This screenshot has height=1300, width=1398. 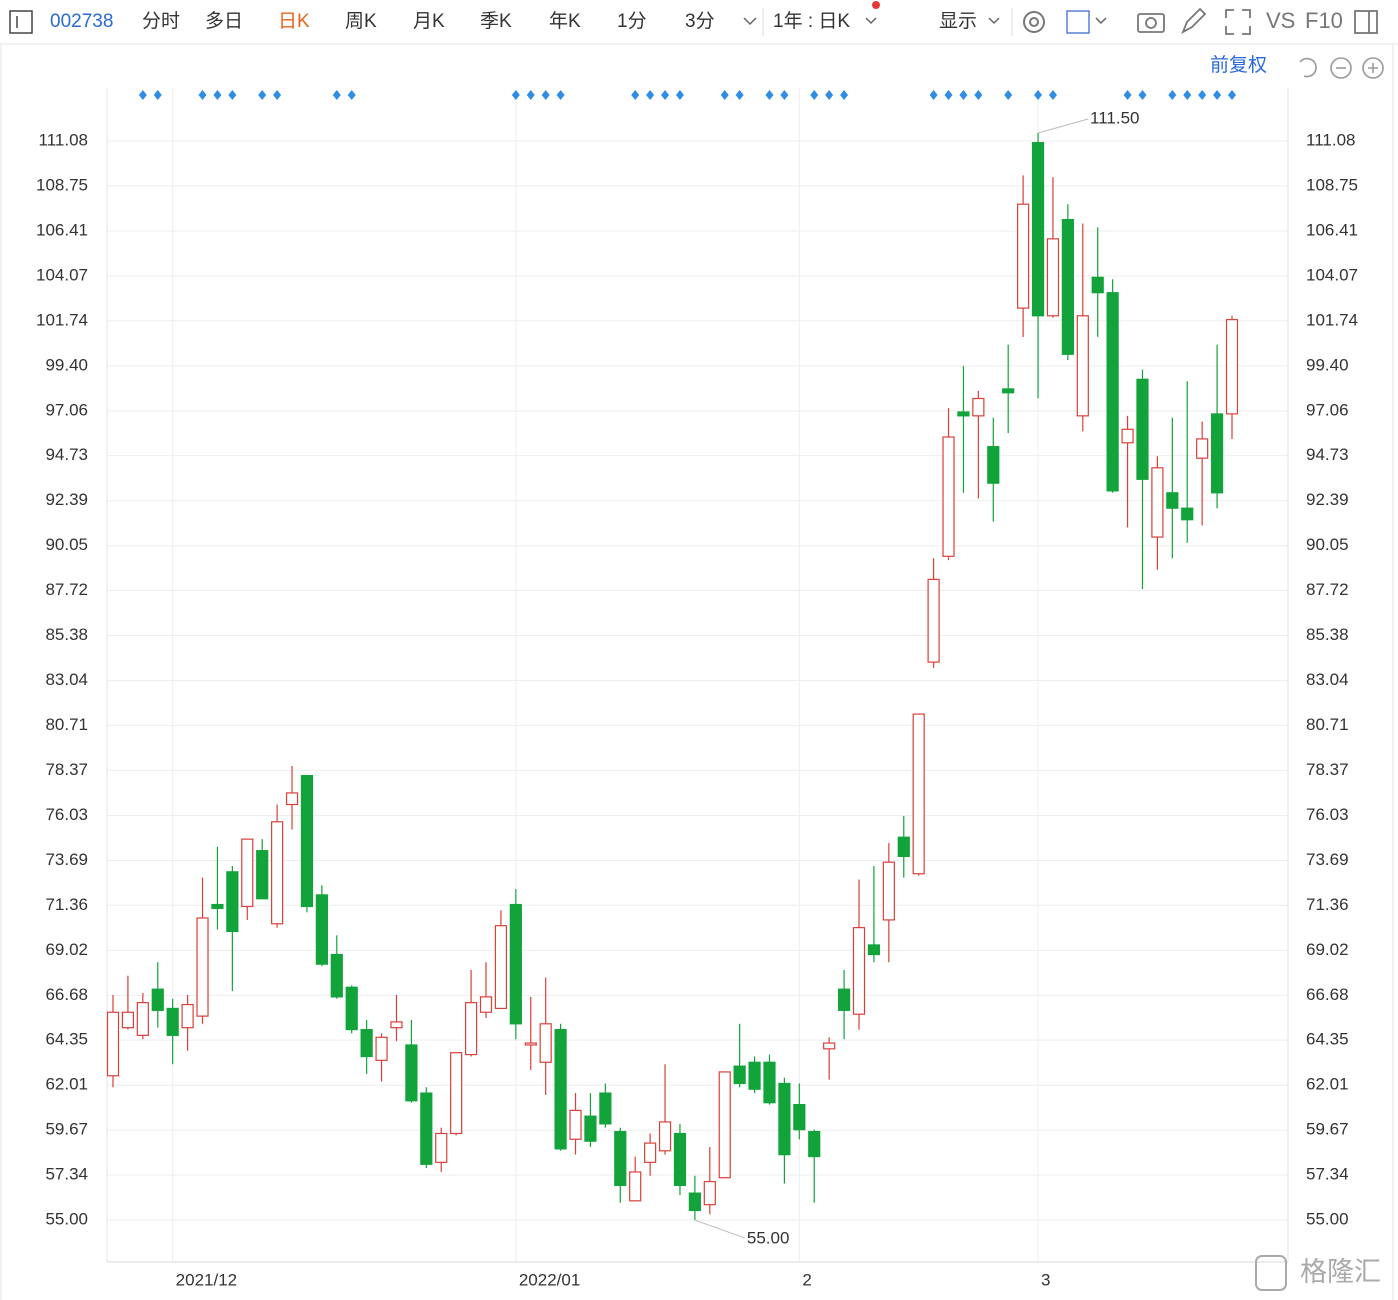 I want to click on period-tab: 1分, so click(x=632, y=21).